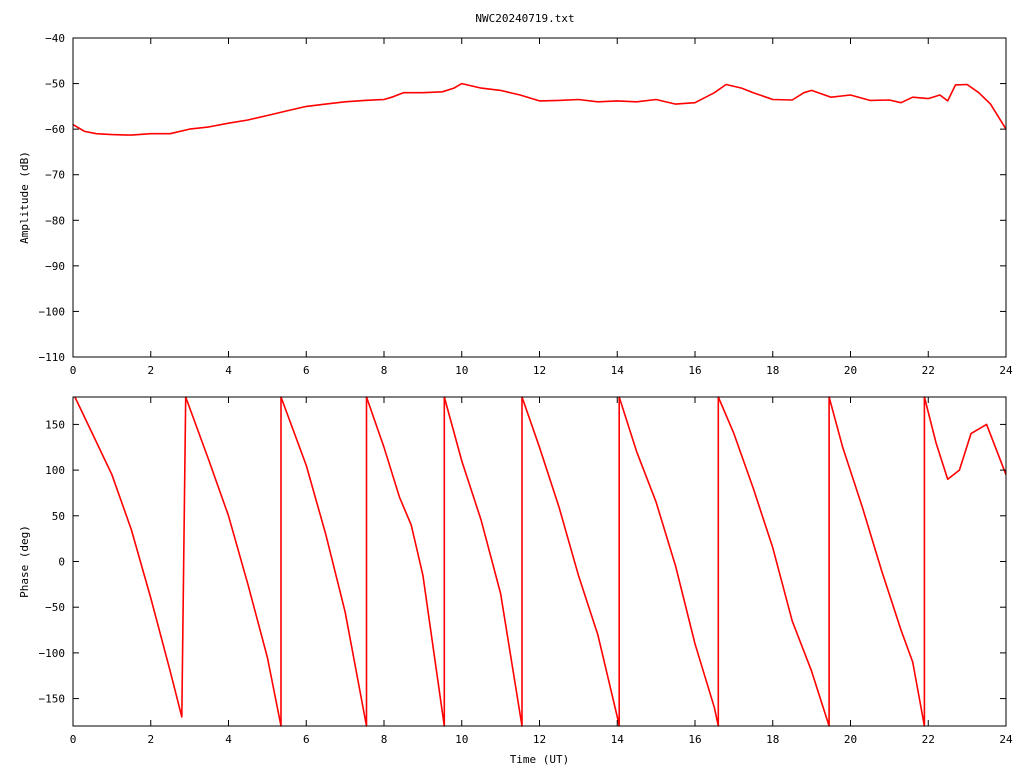 This screenshot has height=768, width=1024. I want to click on phase-y-tick-label: −50, so click(55, 607).